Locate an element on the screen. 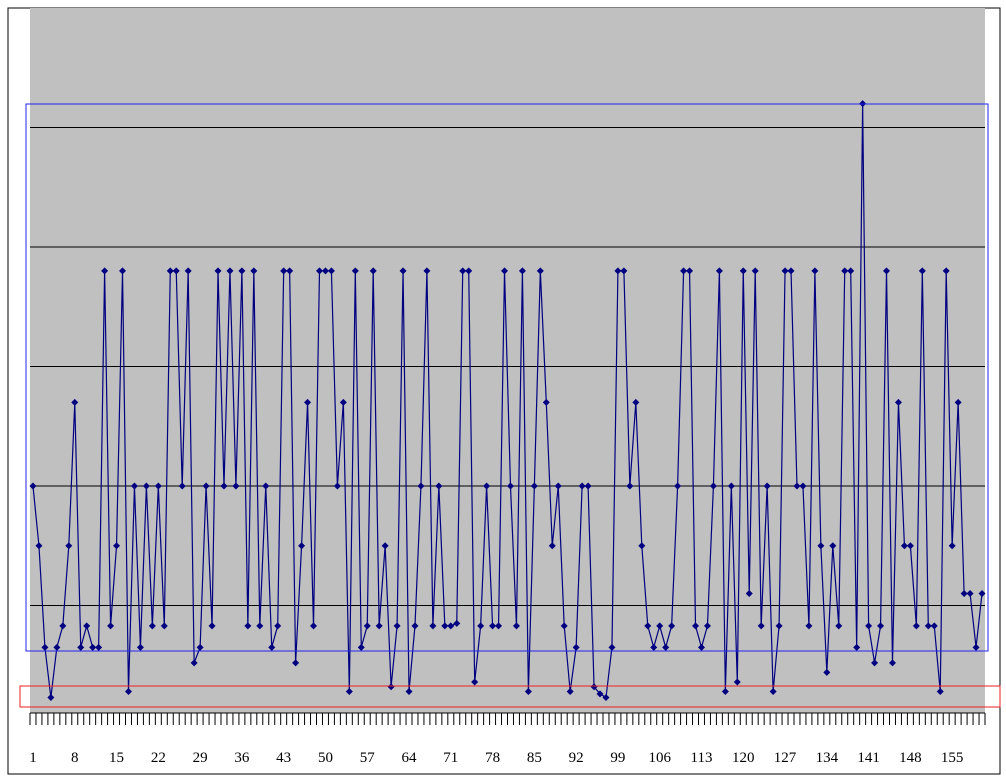  x-tick-label: 99 is located at coordinates (617, 758).